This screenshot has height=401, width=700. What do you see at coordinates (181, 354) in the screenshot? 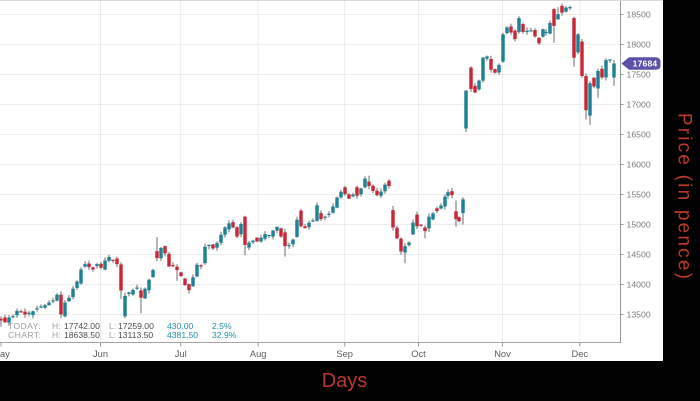
I see `svg-text: Jul` at bounding box center [181, 354].